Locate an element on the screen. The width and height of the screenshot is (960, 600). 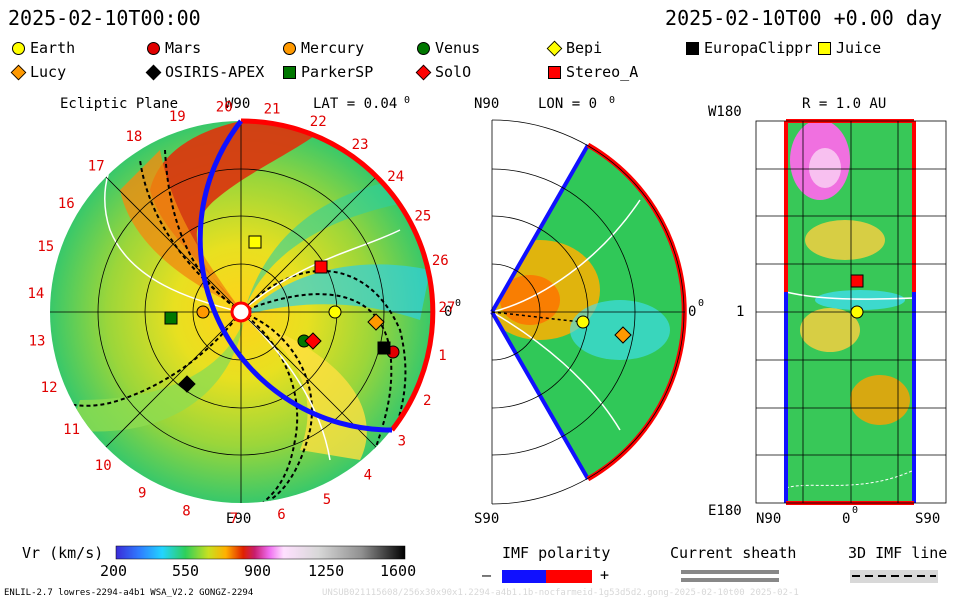
legend-label: Venus is located at coordinates (458, 48).